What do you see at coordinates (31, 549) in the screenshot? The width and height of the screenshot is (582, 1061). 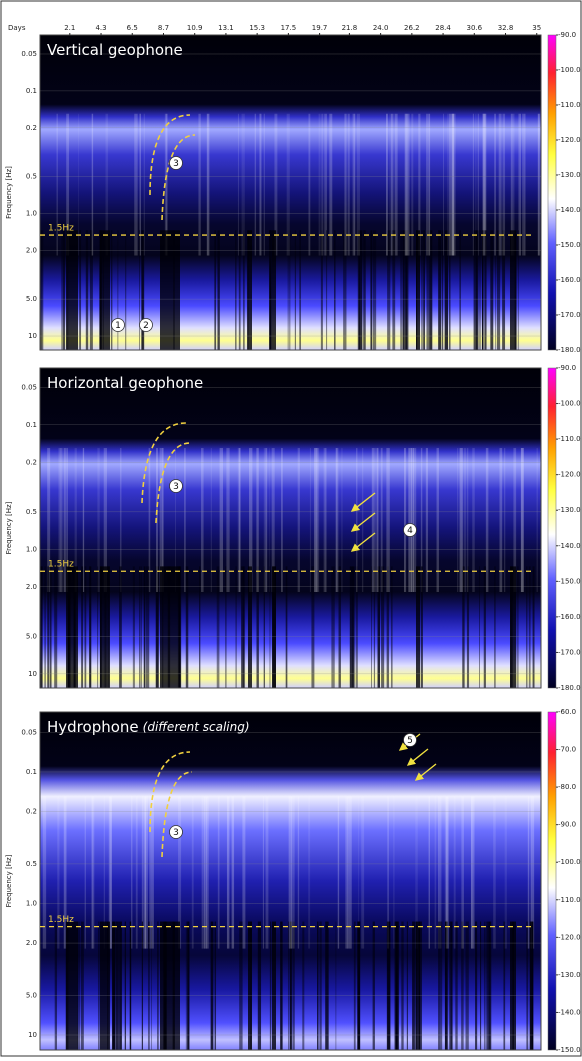 I see `y-tick-label: 1.0` at bounding box center [31, 549].